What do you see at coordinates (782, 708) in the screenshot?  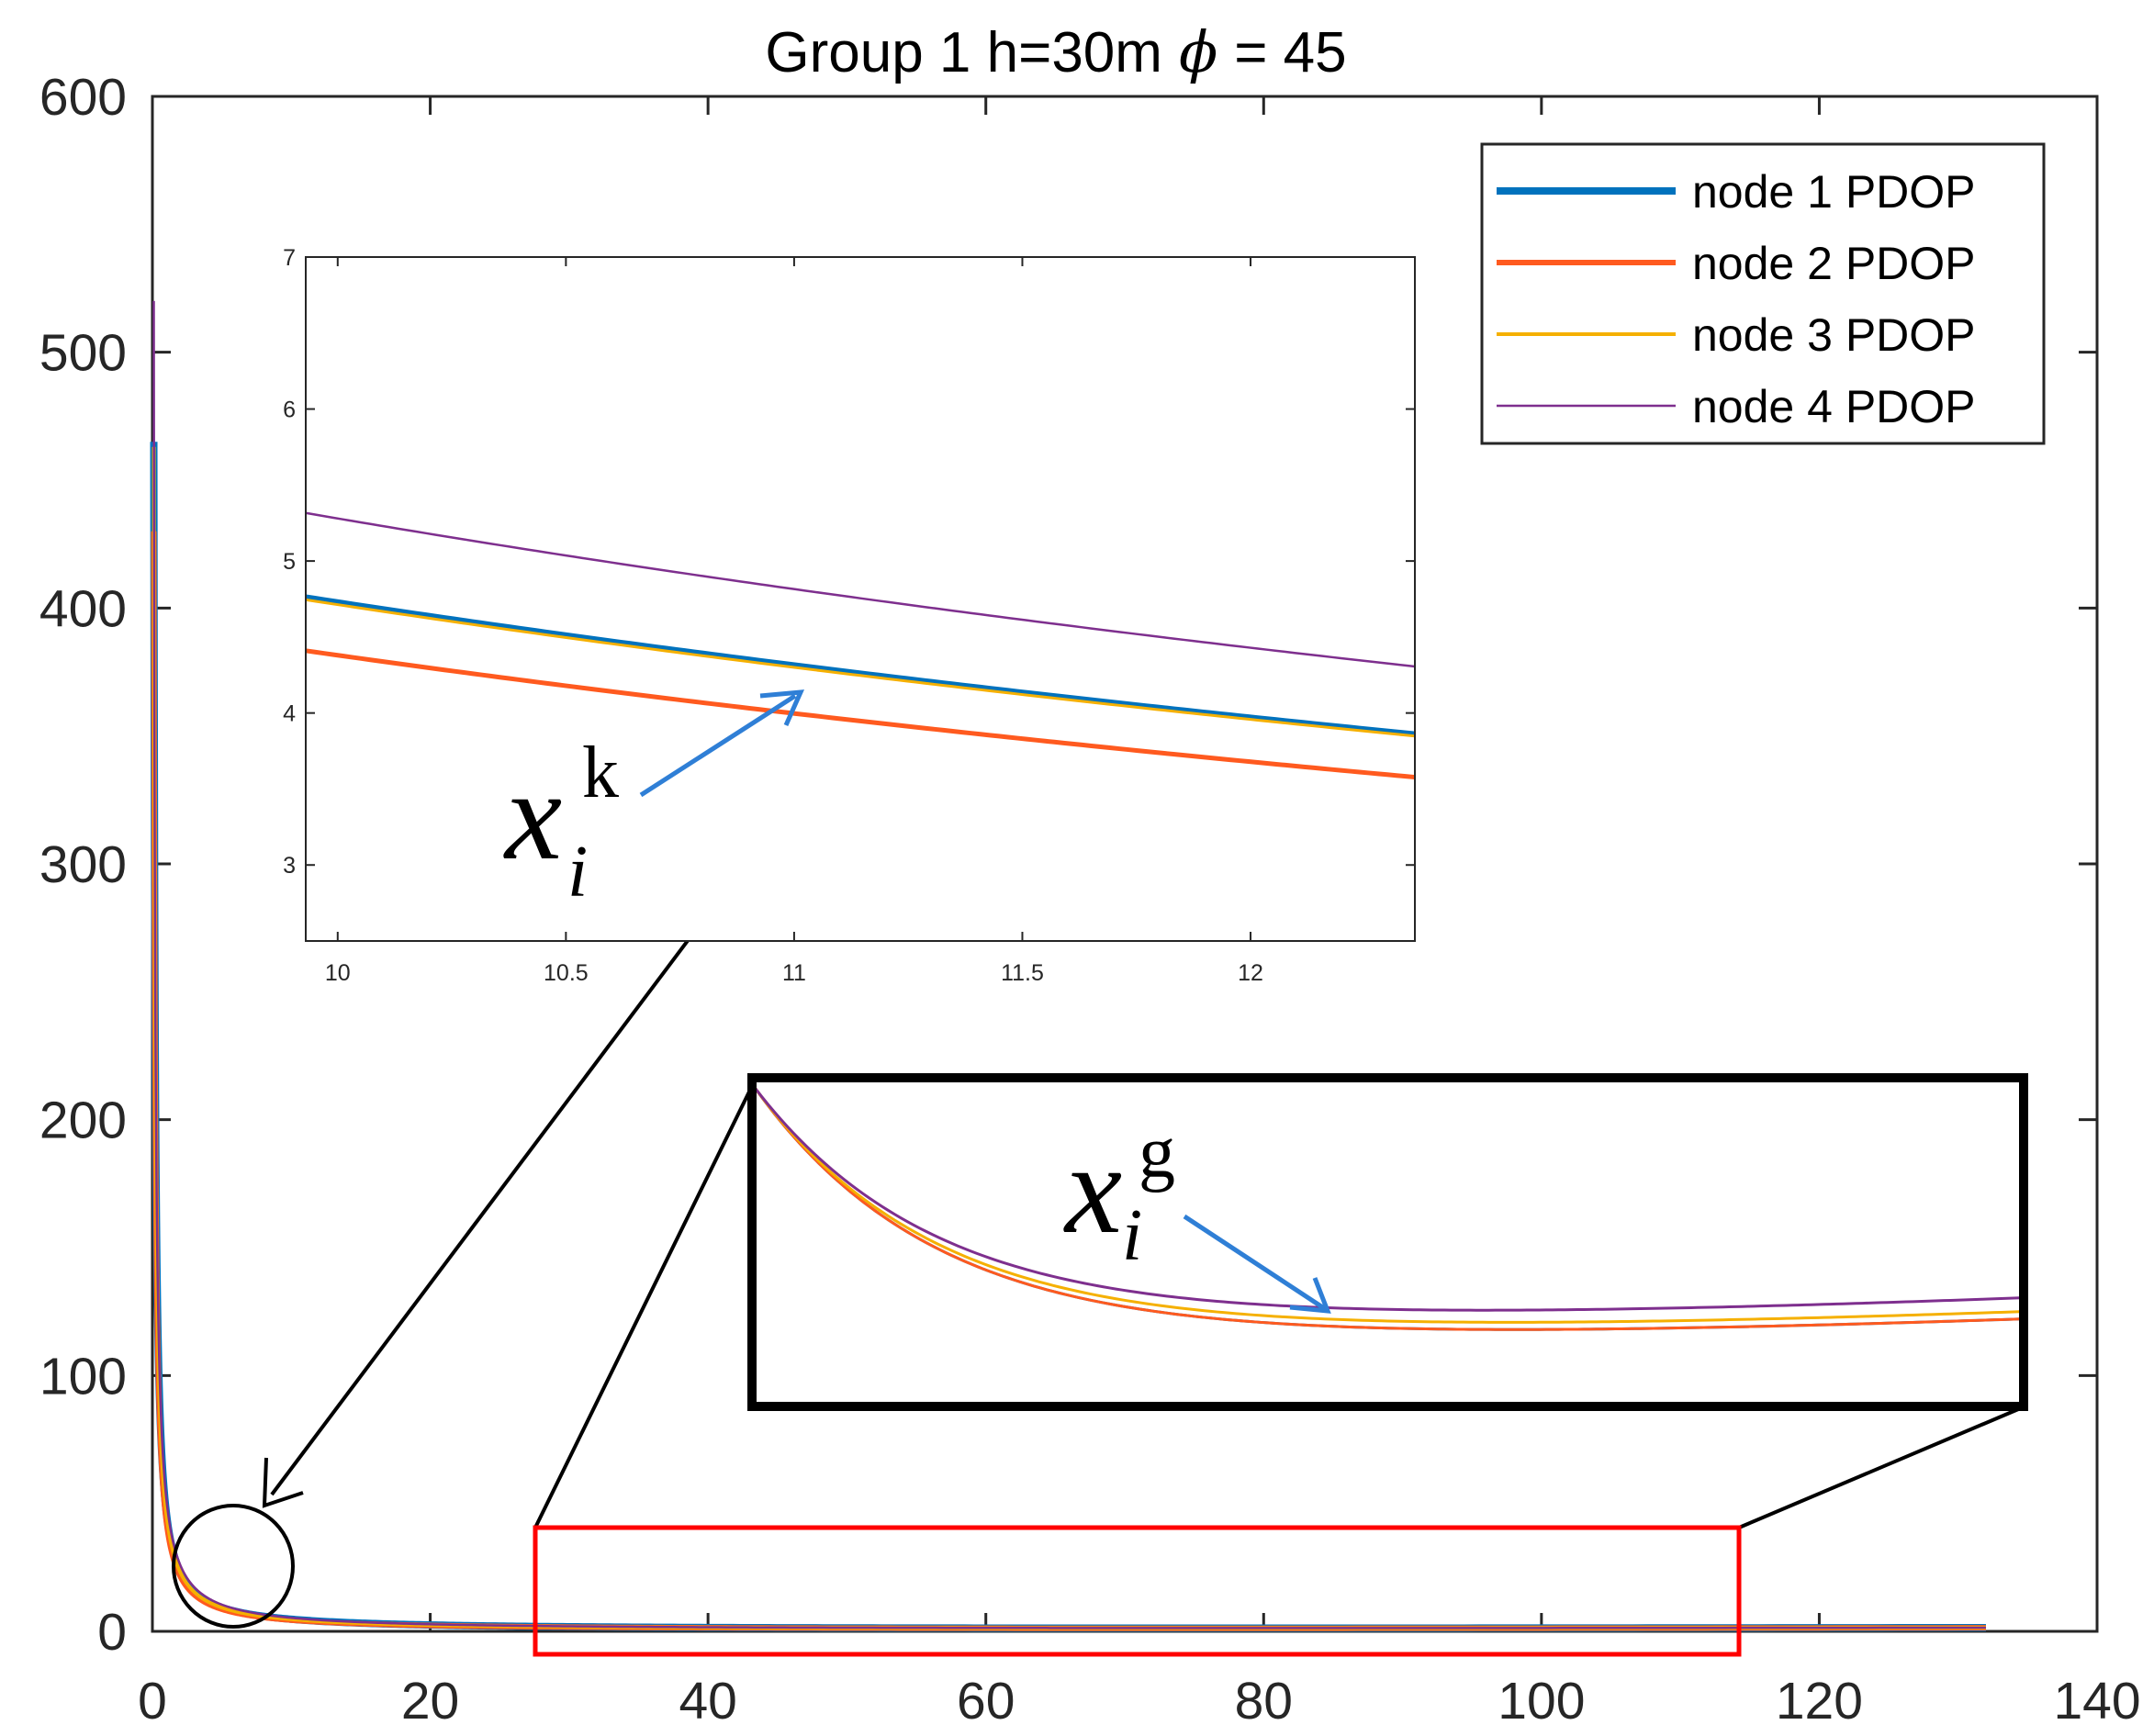 I see `zoom-pointer-arrowhead` at bounding box center [782, 708].